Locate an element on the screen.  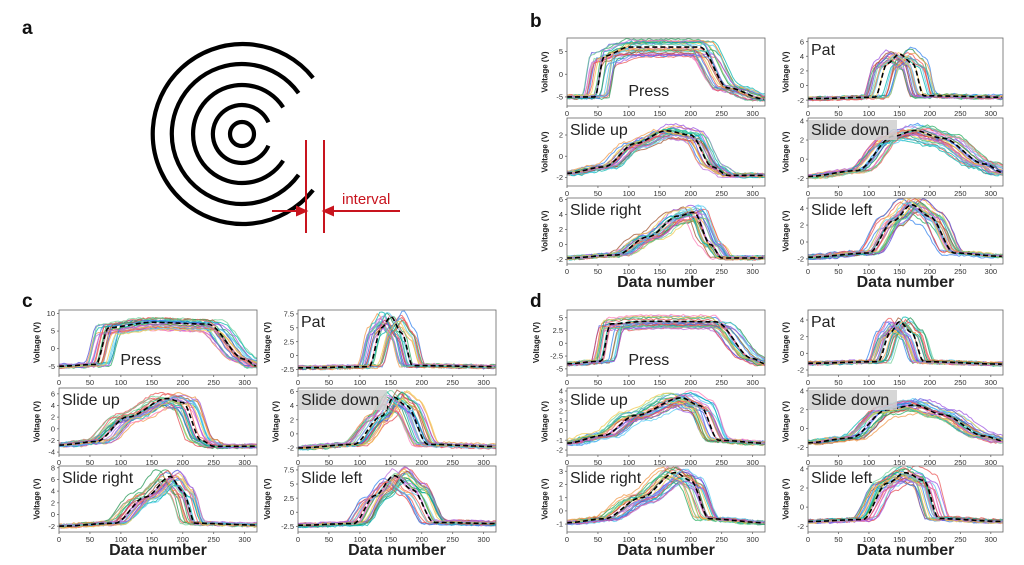
panel-label-a: a is located at coordinates (27, 28).